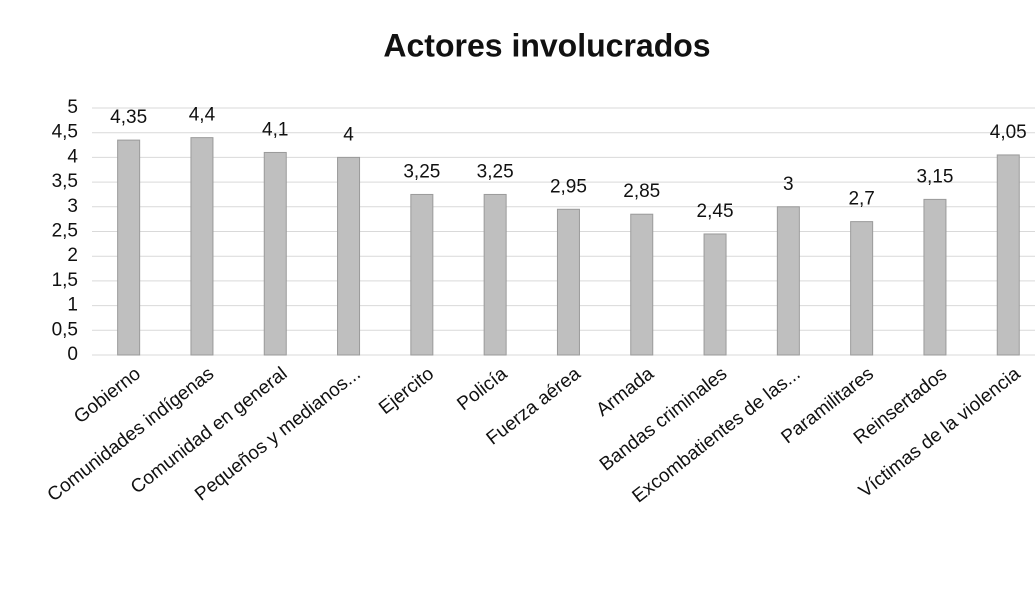  What do you see at coordinates (482, 389) in the screenshot?
I see `x-tick-label: Policía` at bounding box center [482, 389].